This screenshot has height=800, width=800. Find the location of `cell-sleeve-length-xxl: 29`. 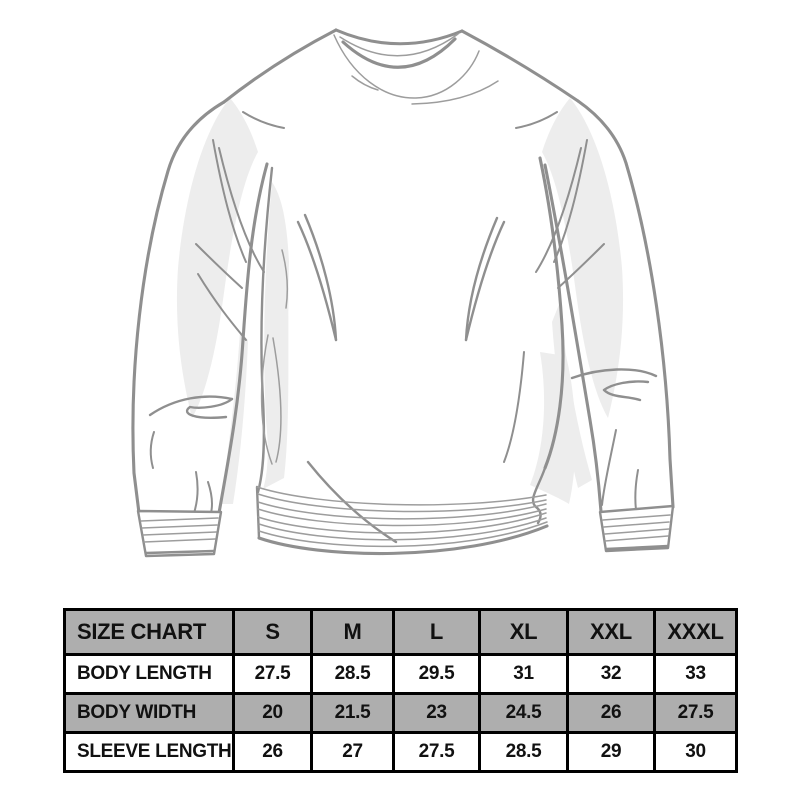

cell-sleeve-length-xxl: 29 is located at coordinates (611, 752).